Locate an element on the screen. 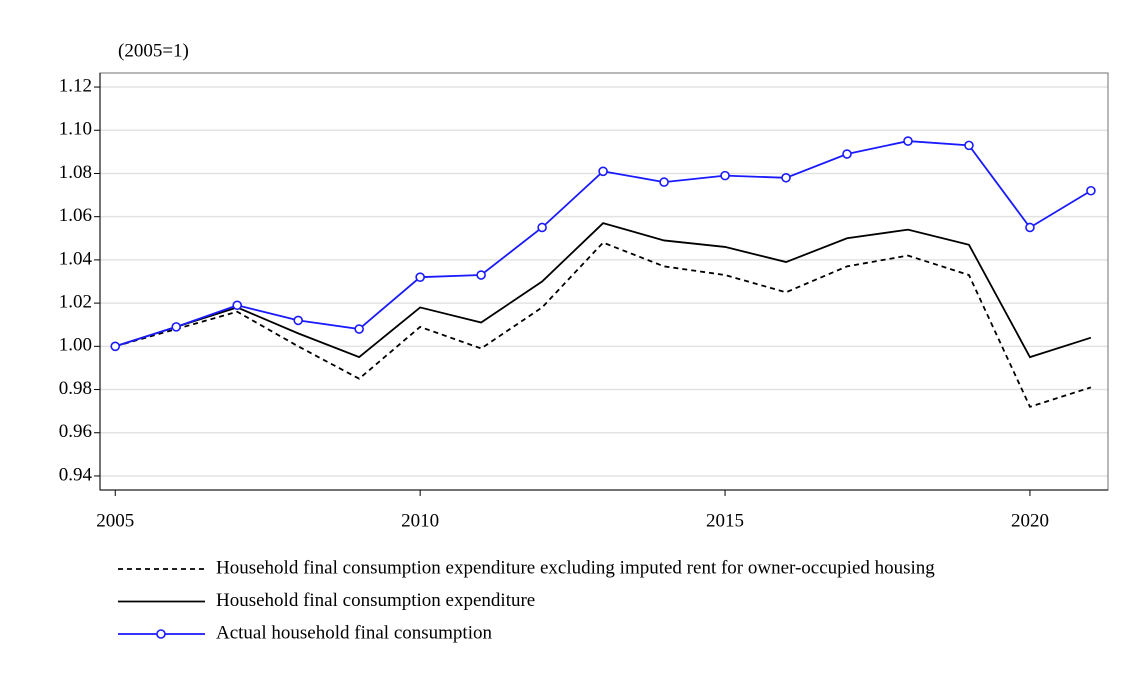 This screenshot has height=677, width=1121. x-tick-label: 2010 is located at coordinates (420, 520).